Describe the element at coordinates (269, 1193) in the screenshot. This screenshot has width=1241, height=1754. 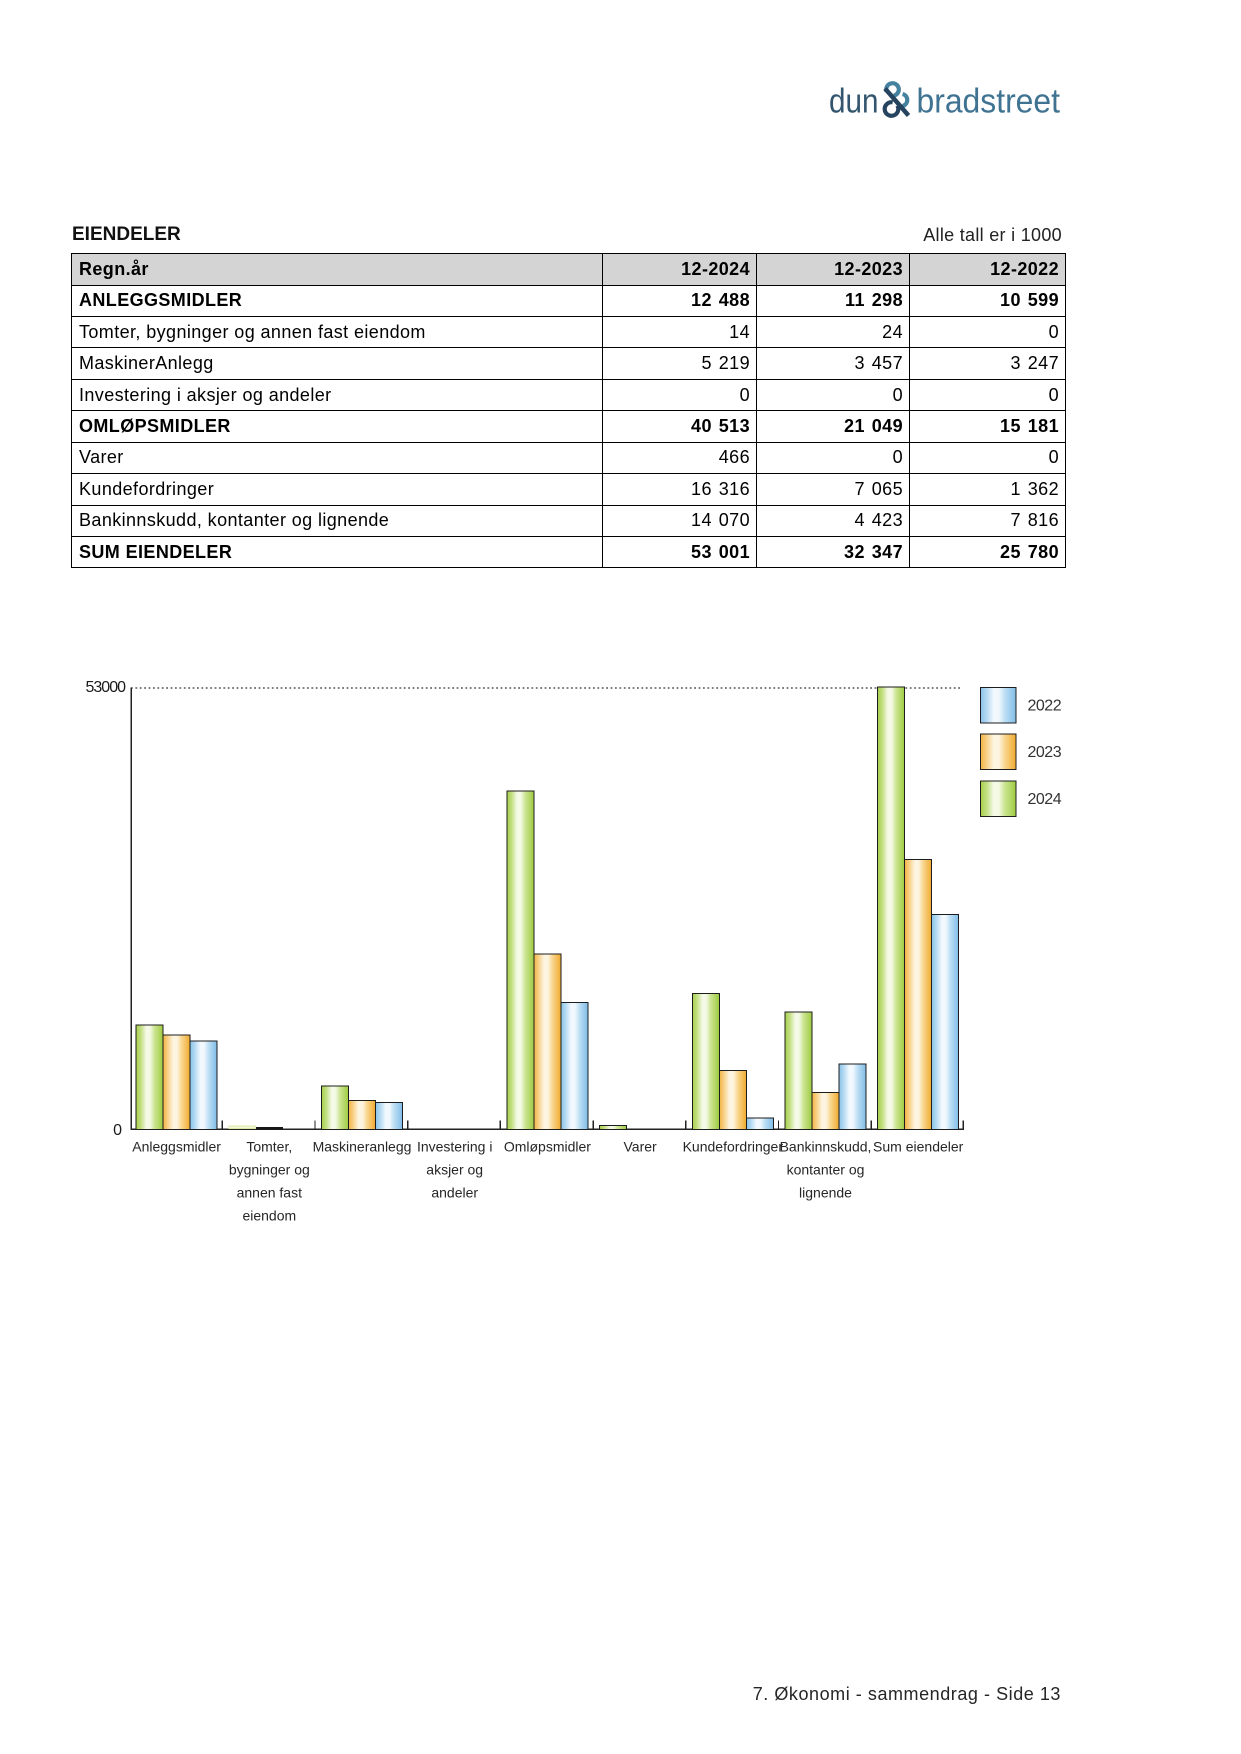
I see `svg-text: annen fast` at that location.